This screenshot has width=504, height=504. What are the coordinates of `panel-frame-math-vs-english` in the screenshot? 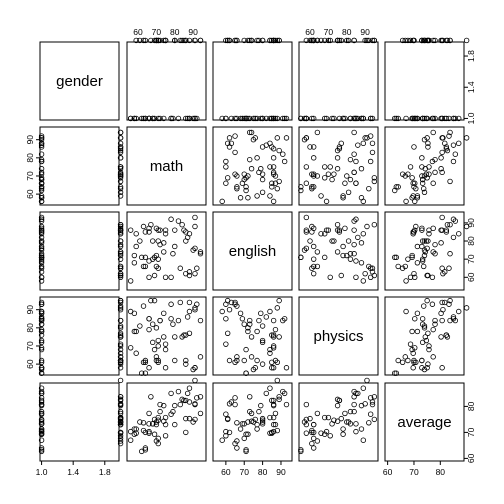 It's located at (252, 166).